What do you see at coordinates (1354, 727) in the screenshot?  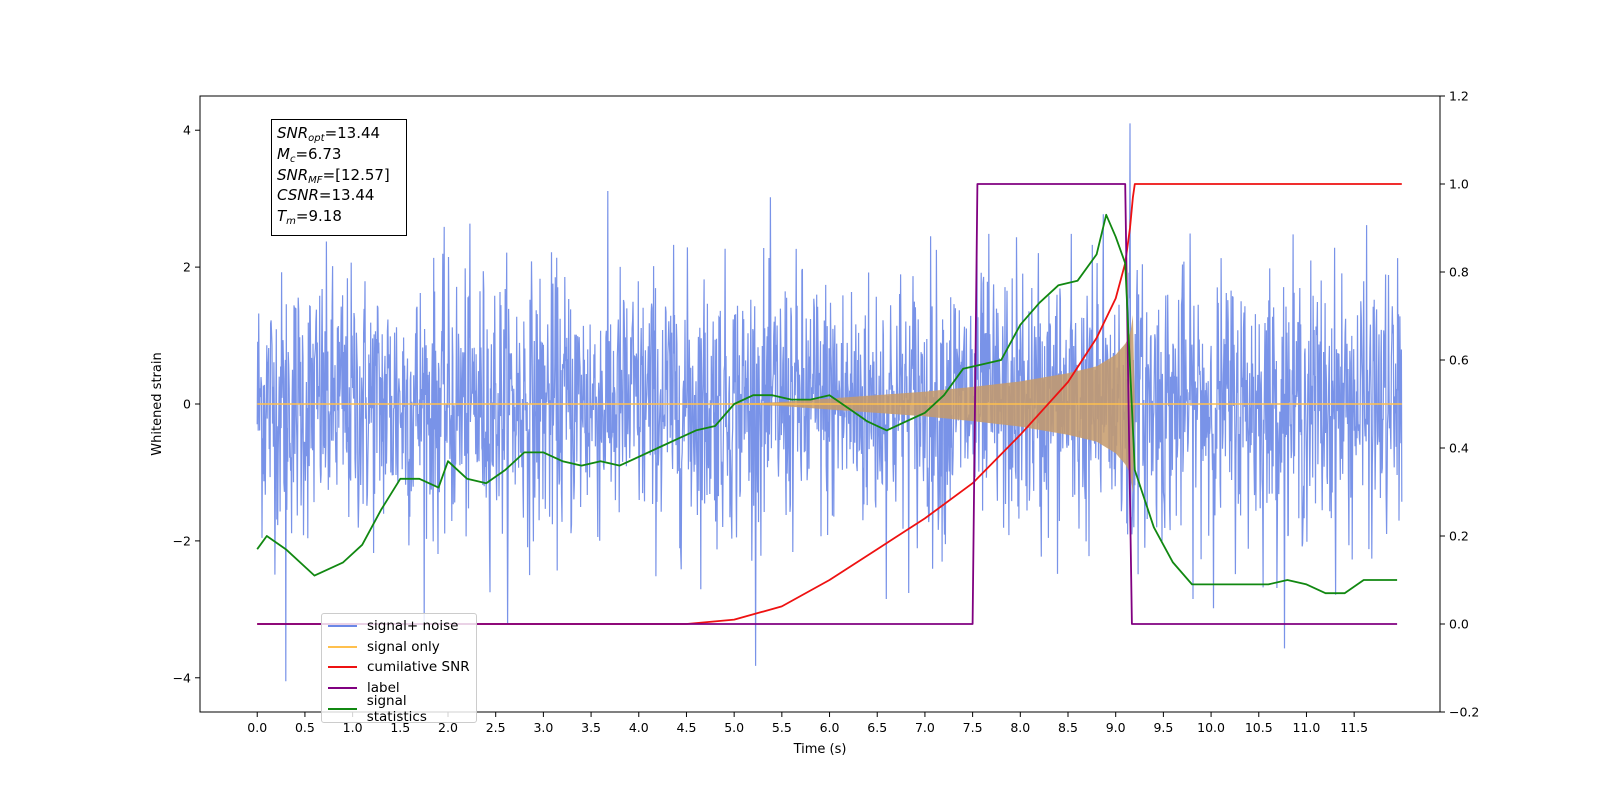 I see `x-tick-label: 11.5` at bounding box center [1354, 727].